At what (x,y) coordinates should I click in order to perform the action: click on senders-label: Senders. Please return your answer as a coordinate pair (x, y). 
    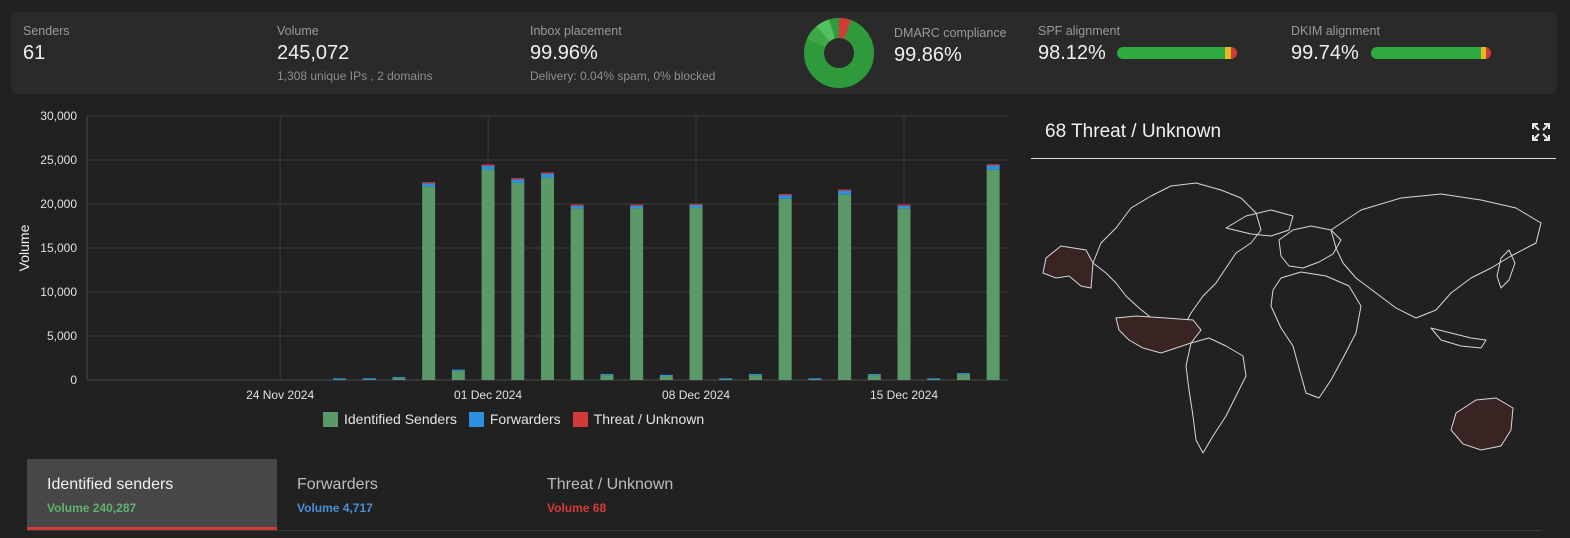
    Looking at the image, I should click on (46, 31).